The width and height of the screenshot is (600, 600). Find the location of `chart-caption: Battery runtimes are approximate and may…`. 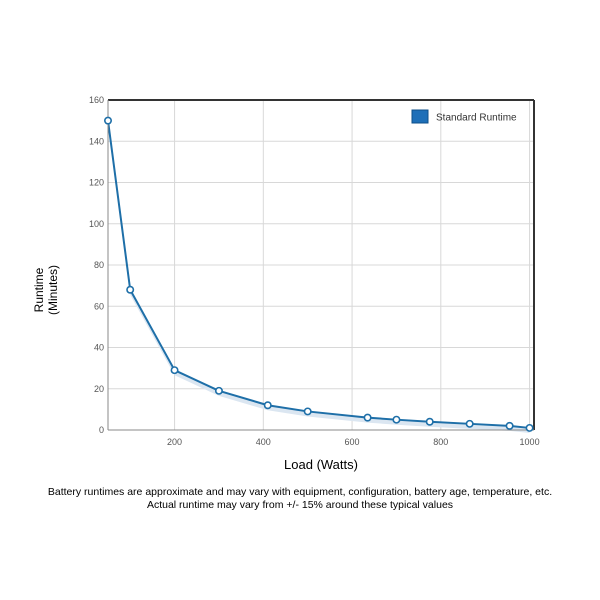

chart-caption: Battery runtimes are approximate and may… is located at coordinates (300, 499).